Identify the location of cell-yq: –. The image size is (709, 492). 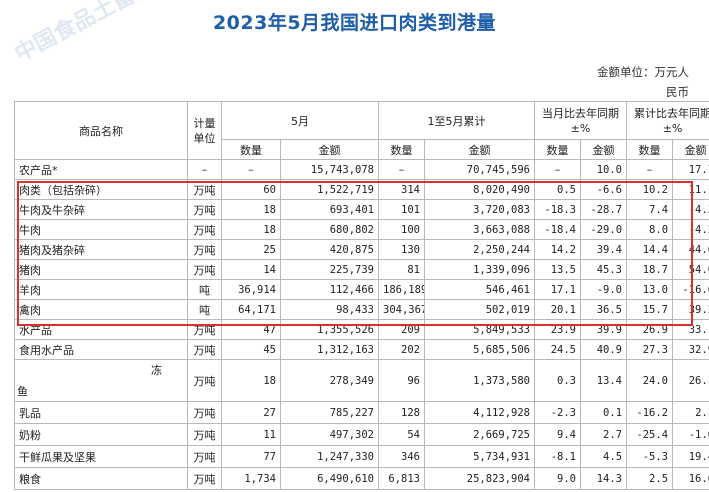
(557, 169).